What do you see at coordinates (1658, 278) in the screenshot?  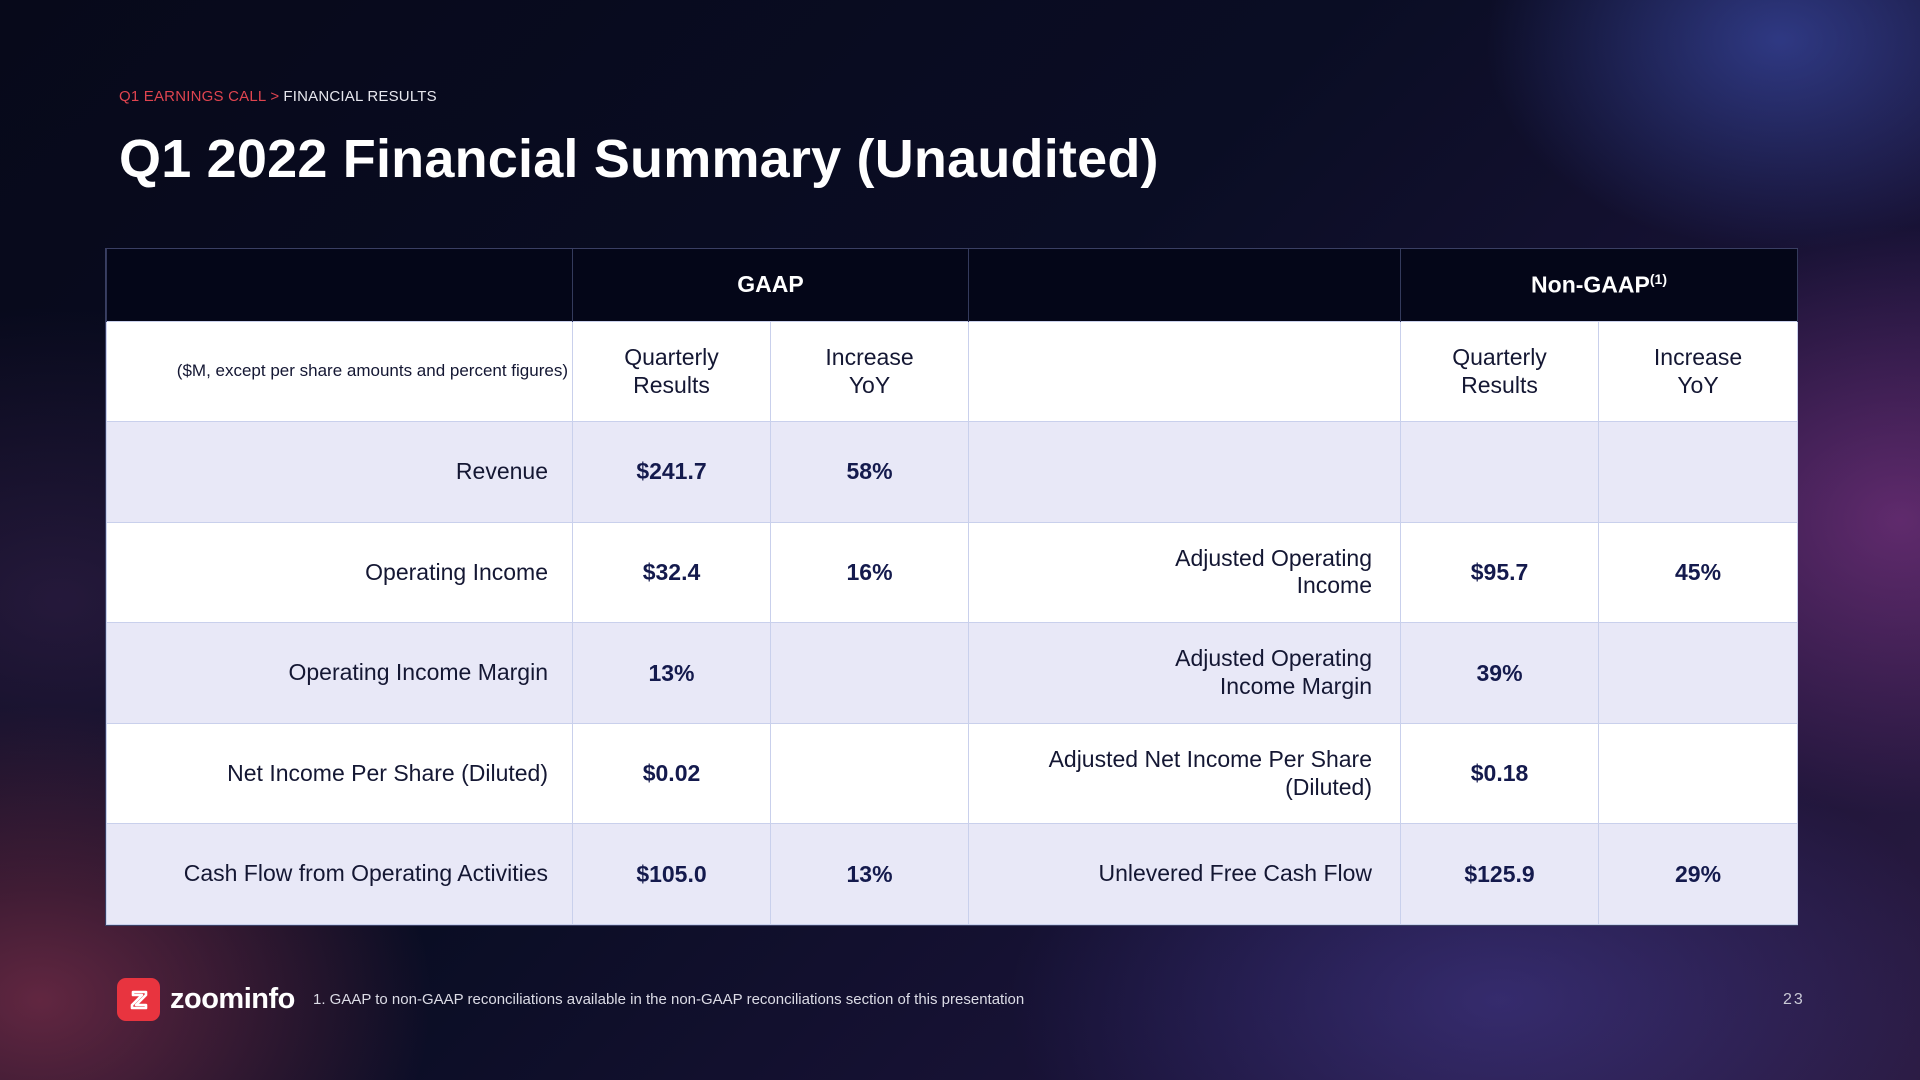 I see `footnote-marker: (1)` at bounding box center [1658, 278].